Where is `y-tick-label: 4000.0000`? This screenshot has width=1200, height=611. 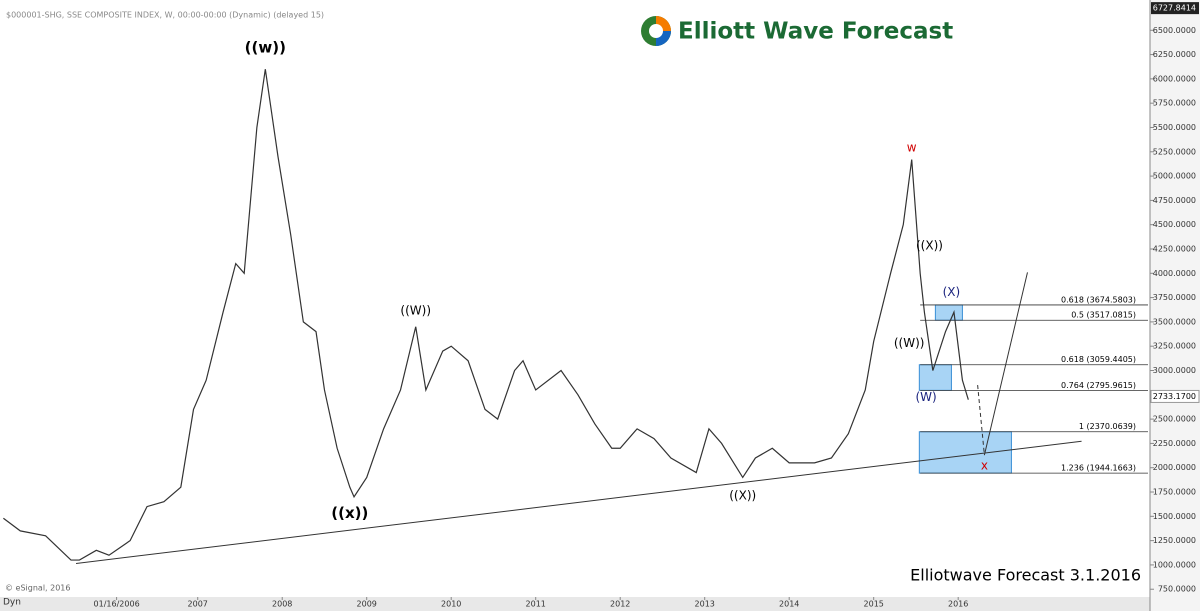 y-tick-label: 4000.0000 is located at coordinates (1174, 273).